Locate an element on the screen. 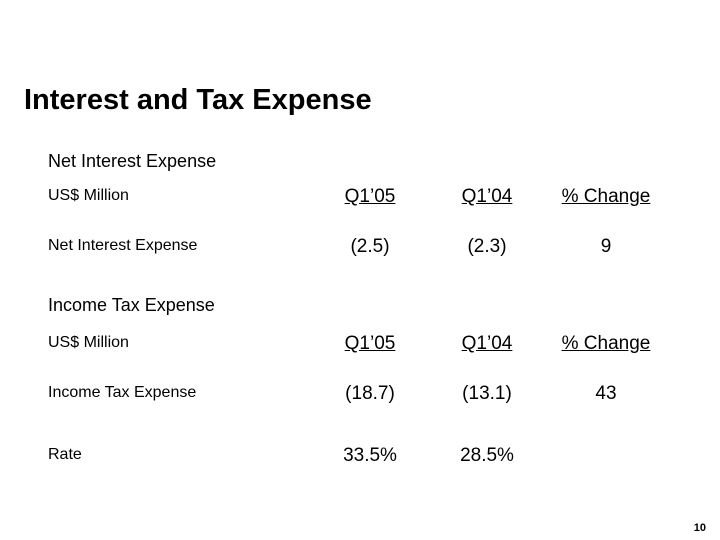 The height and width of the screenshot is (540, 720). slide-title: Interest and Tax Expense is located at coordinates (198, 100).